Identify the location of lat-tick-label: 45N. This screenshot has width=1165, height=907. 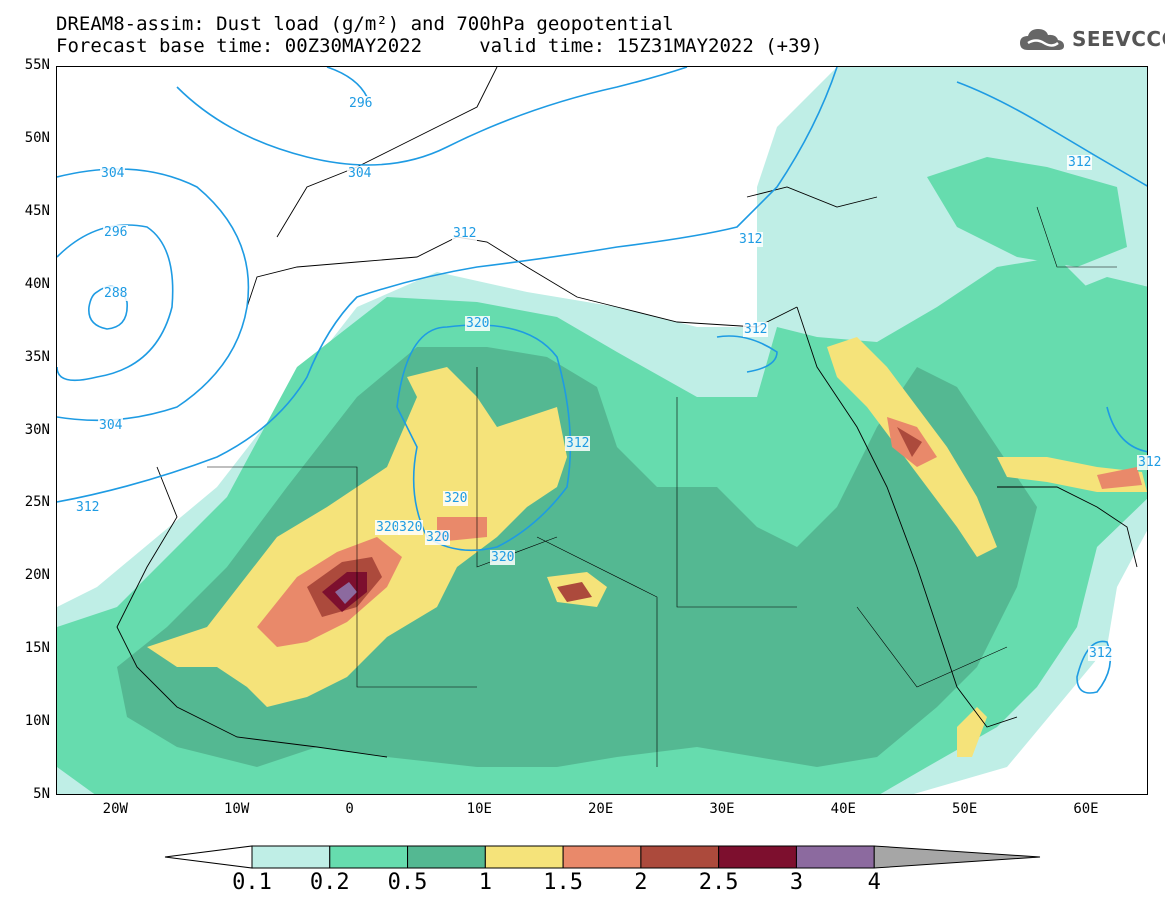
(37, 210).